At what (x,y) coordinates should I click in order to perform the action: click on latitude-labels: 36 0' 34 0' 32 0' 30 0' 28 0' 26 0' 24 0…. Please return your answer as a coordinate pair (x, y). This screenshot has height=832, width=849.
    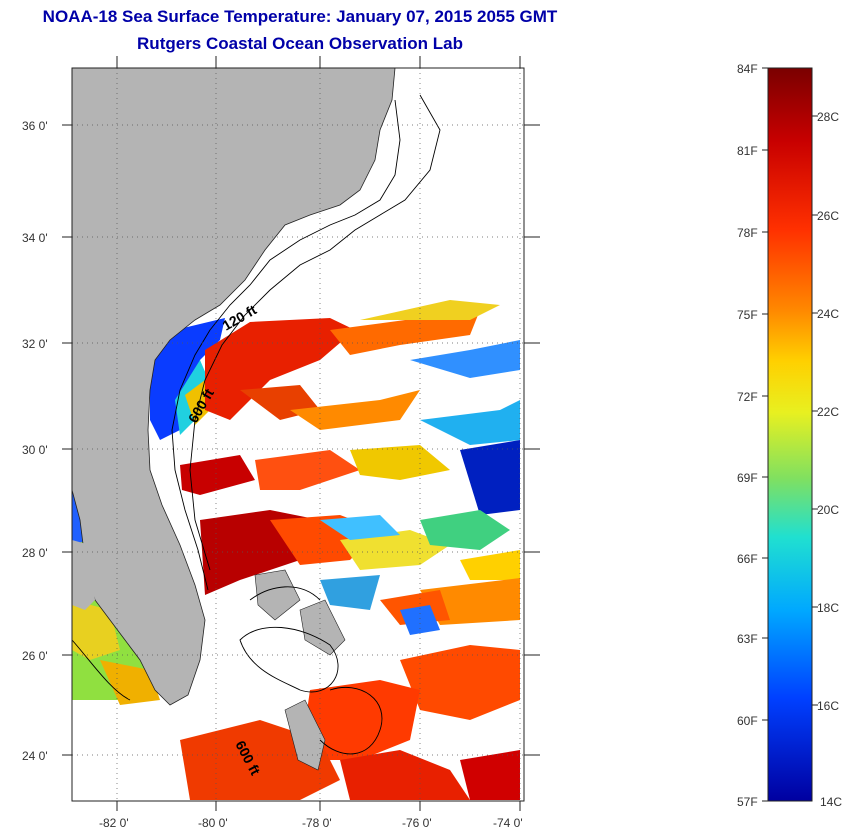
    Looking at the image, I should click on (35, 441).